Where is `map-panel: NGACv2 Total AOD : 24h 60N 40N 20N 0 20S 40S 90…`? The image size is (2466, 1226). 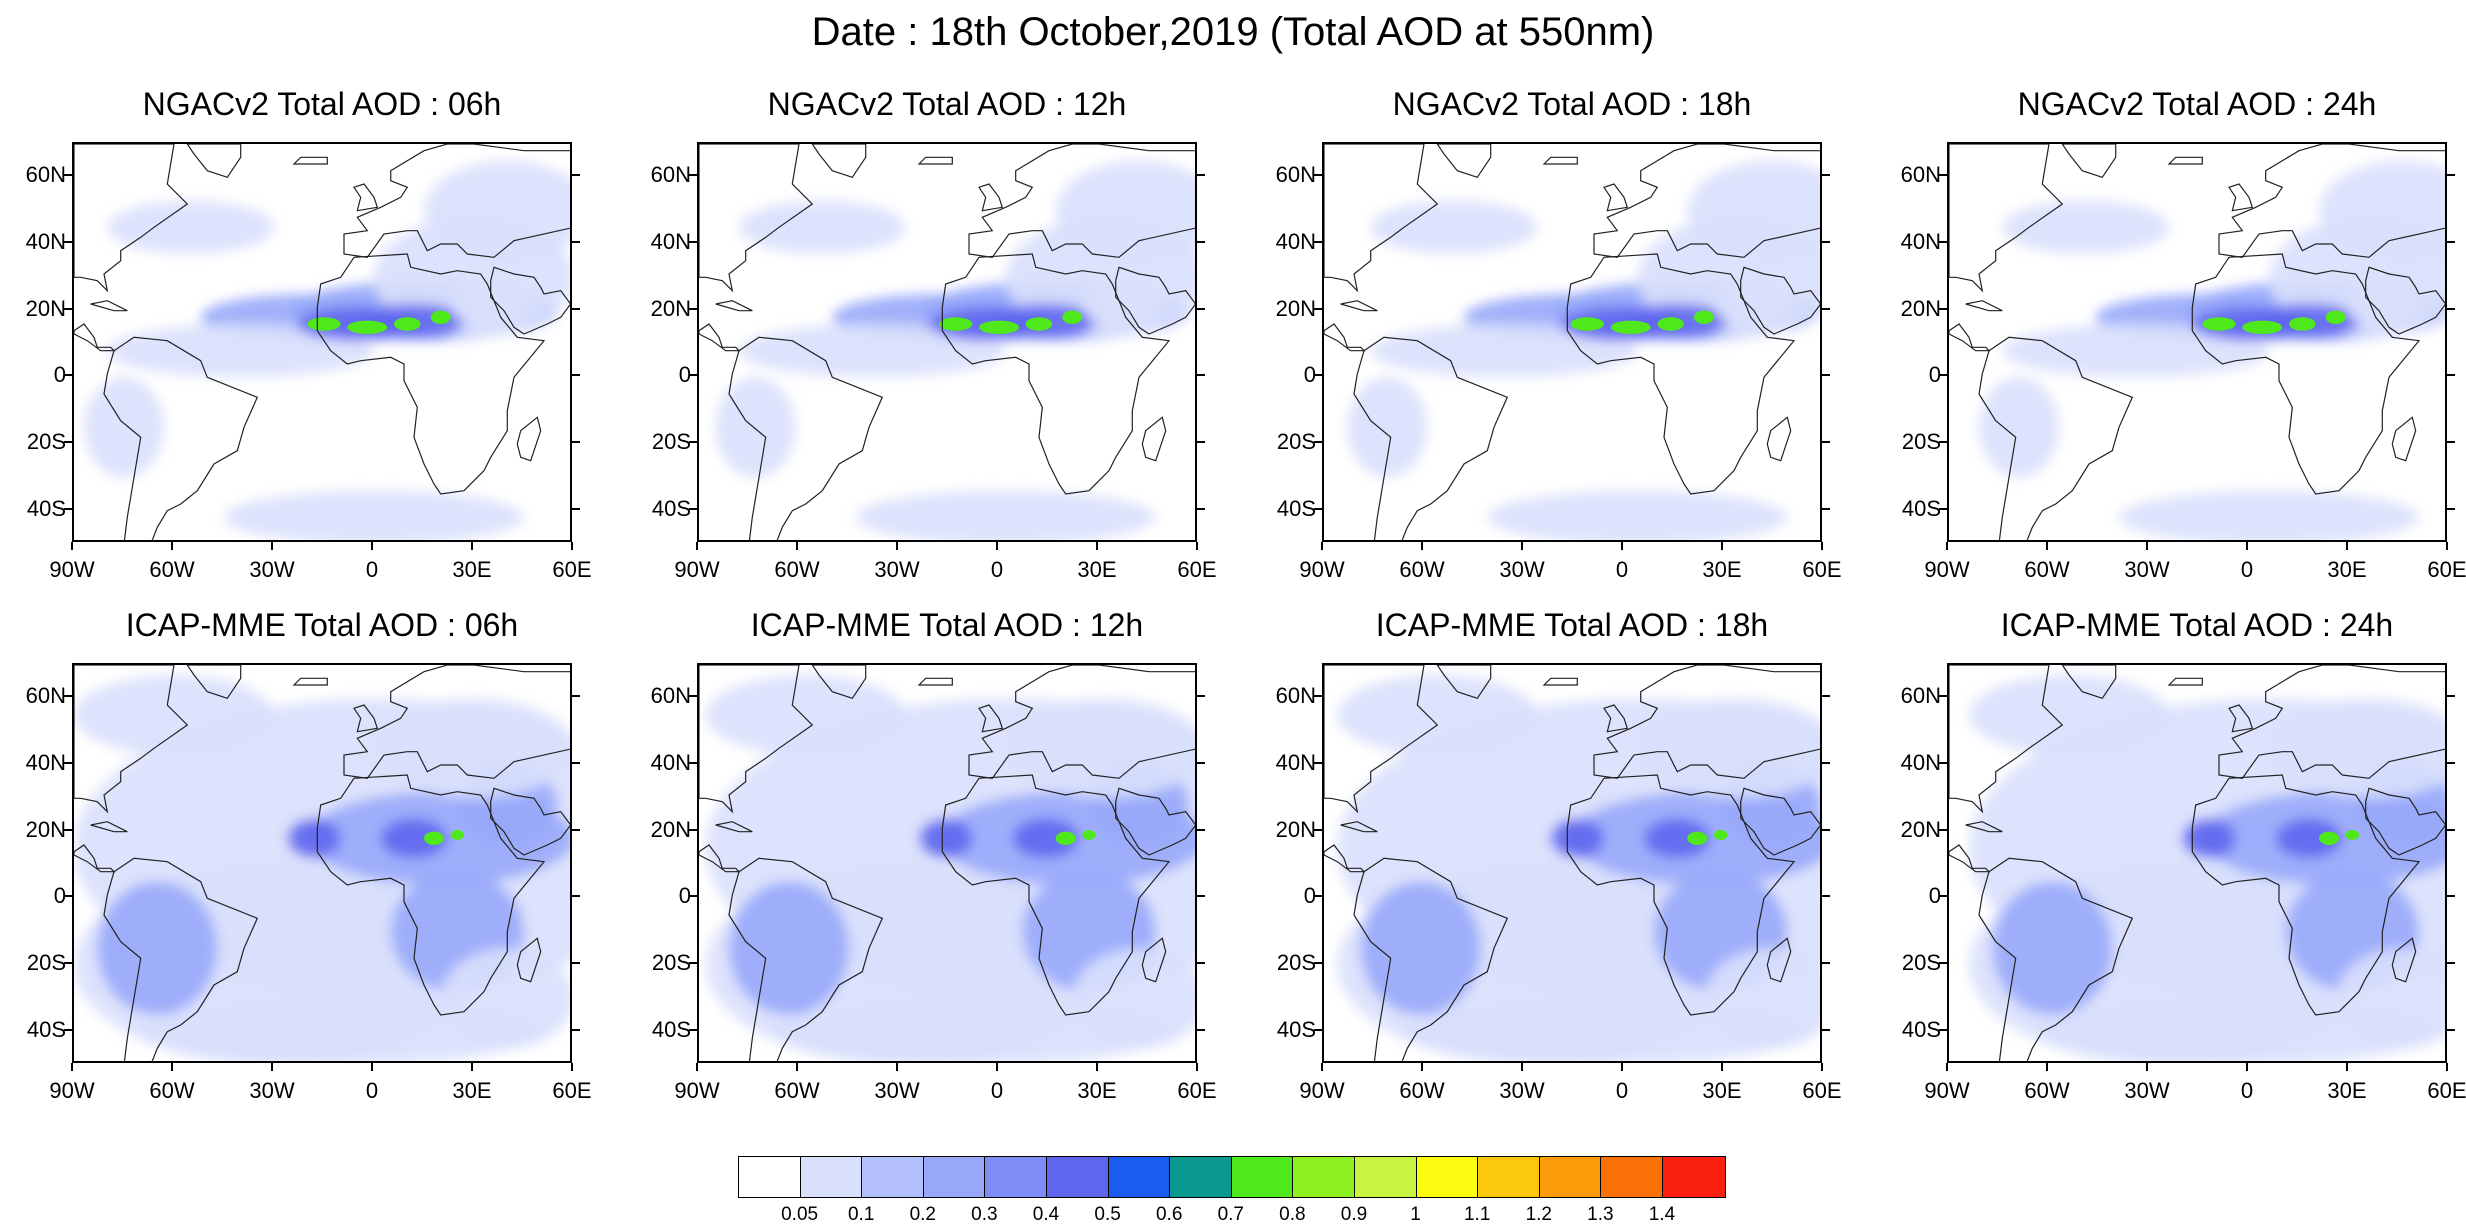 map-panel: NGACv2 Total AOD : 24h 60N 40N 20N 0 20S 40S 90… is located at coordinates (2183, 334).